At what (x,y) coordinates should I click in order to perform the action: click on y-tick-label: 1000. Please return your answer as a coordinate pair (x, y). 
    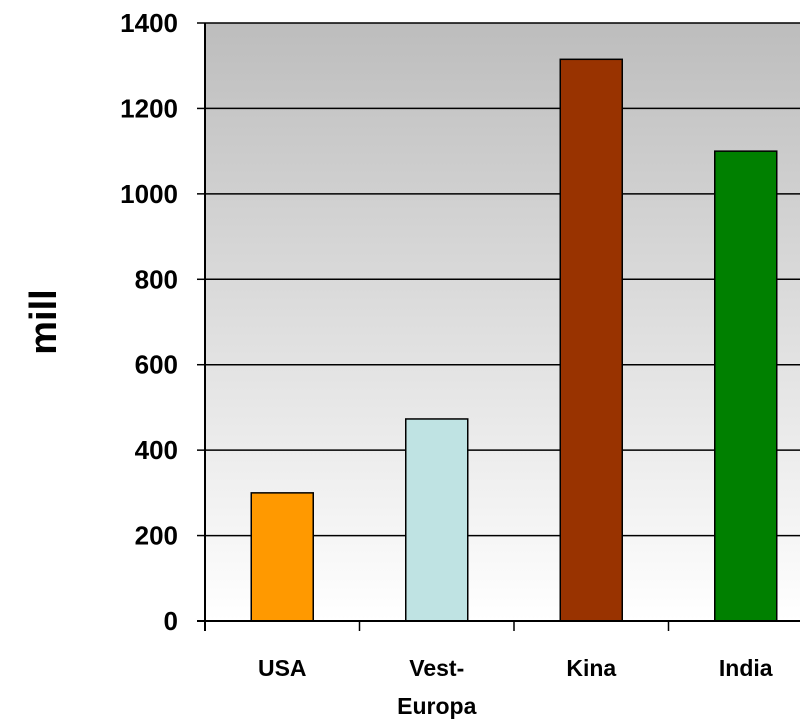
    Looking at the image, I should click on (149, 194).